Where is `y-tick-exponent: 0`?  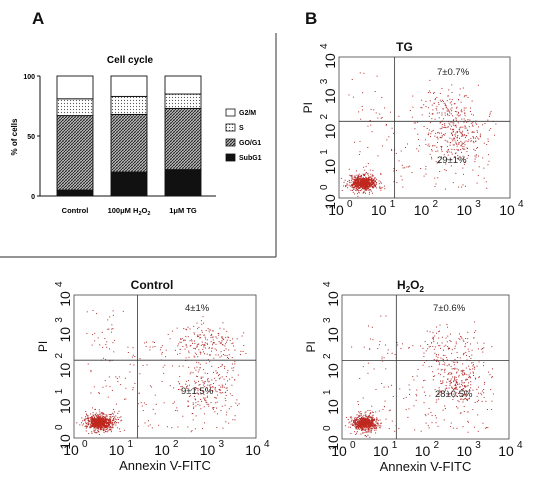
y-tick-exponent: 0 is located at coordinates (327, 428).